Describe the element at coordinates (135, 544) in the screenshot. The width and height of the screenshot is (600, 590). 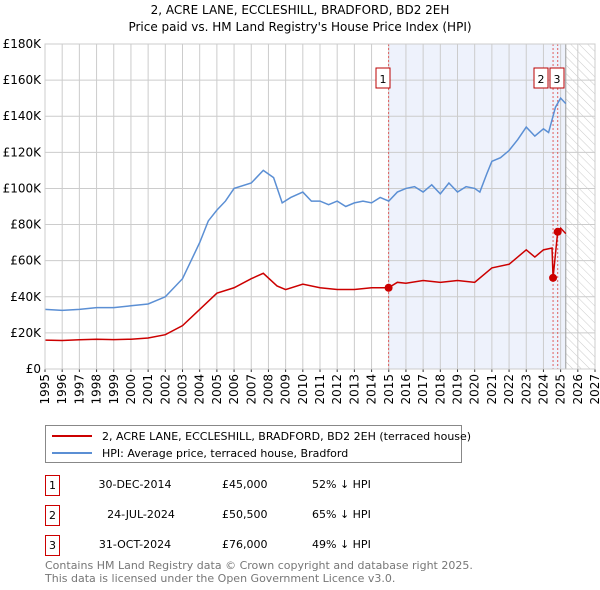
I see `sale-date: 31-OCT-2024` at that location.